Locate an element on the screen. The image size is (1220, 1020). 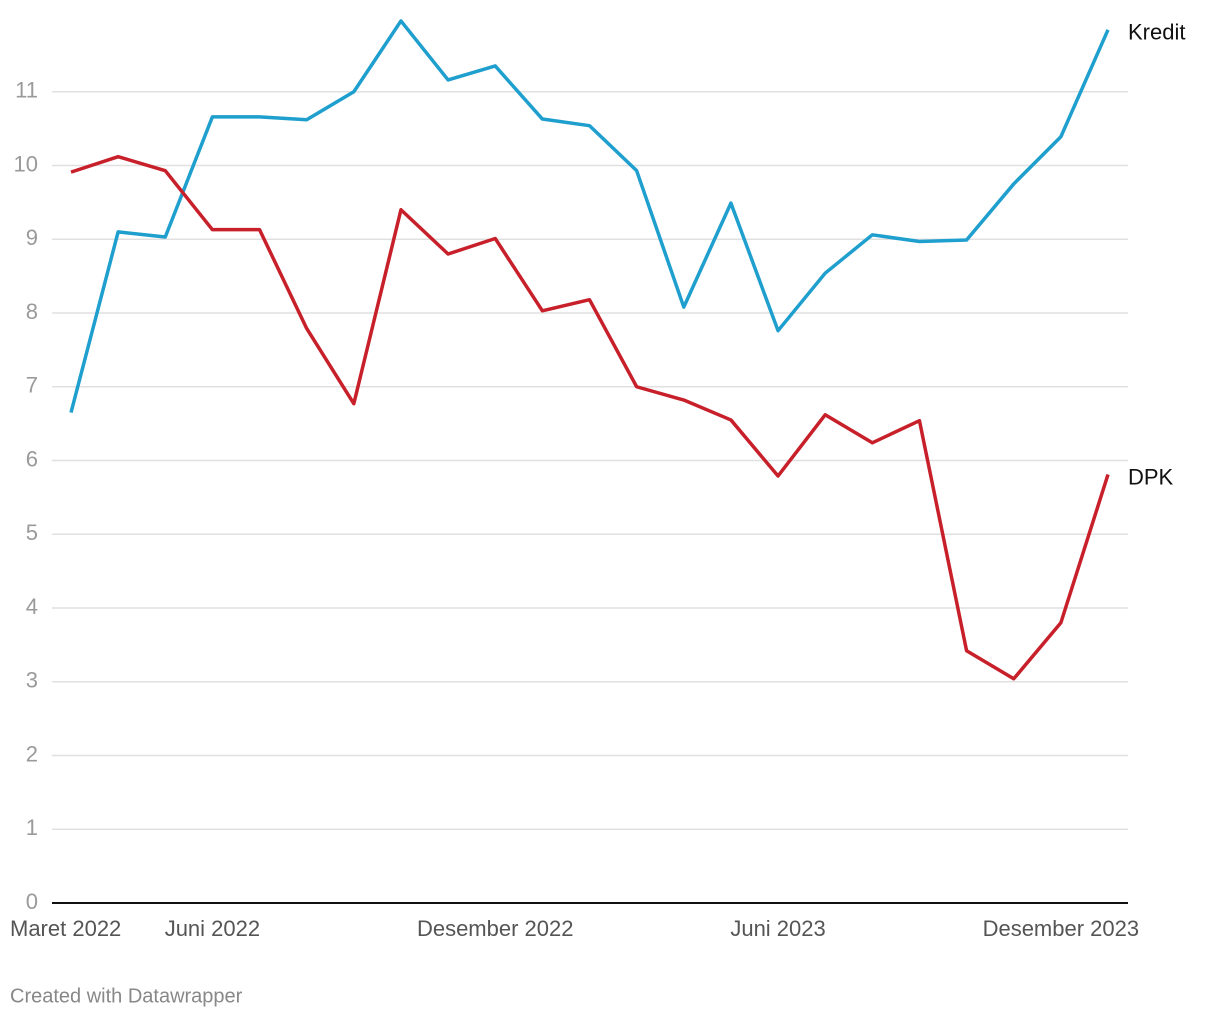
y-tick-label: 0 is located at coordinates (32, 901).